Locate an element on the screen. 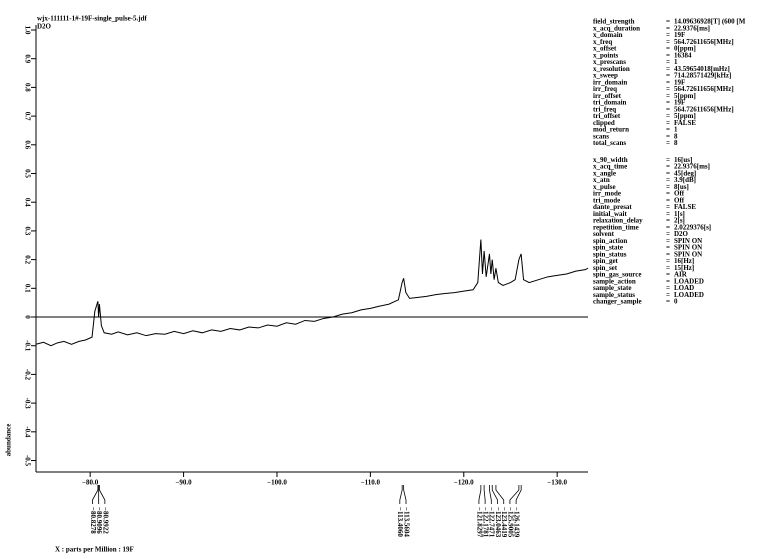 This screenshot has height=559, width=767. param-key: x_prescans is located at coordinates (609, 62).